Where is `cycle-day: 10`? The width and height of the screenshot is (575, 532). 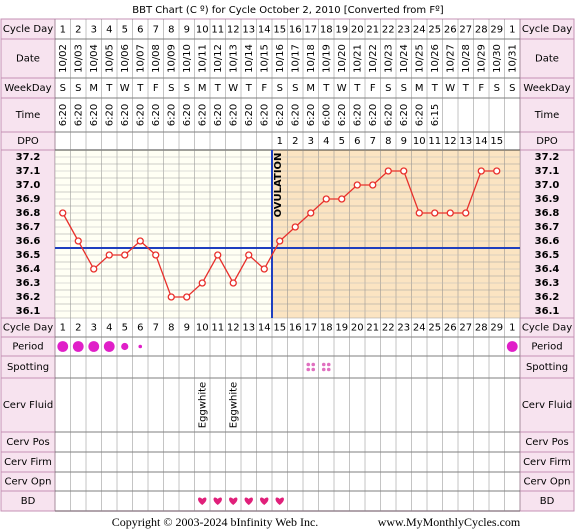
cycle-day: 10 is located at coordinates (202, 328).